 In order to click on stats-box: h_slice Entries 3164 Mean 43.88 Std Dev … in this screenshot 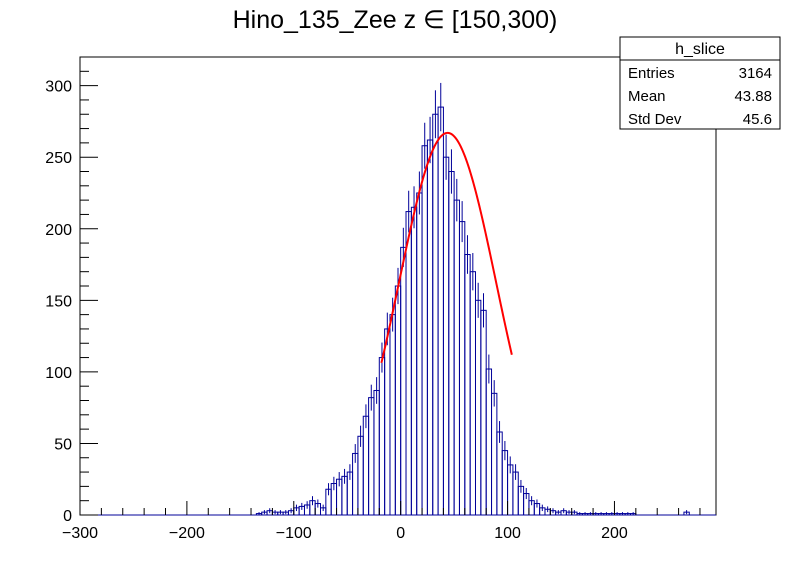, I will do `click(700, 83)`.